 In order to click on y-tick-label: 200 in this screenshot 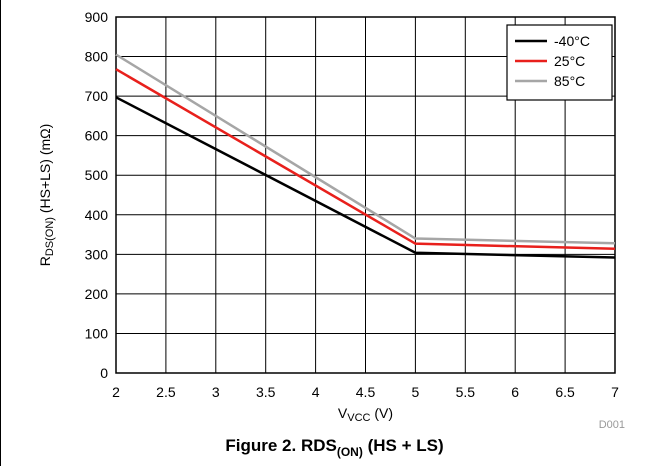, I will do `click(97, 294)`.